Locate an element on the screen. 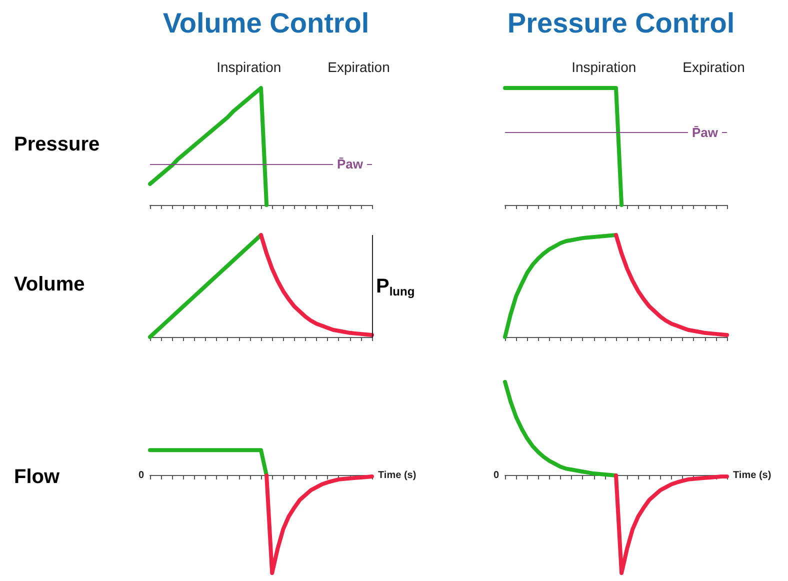 This screenshot has height=581, width=788. chart-title: Volume Control is located at coordinates (266, 23).